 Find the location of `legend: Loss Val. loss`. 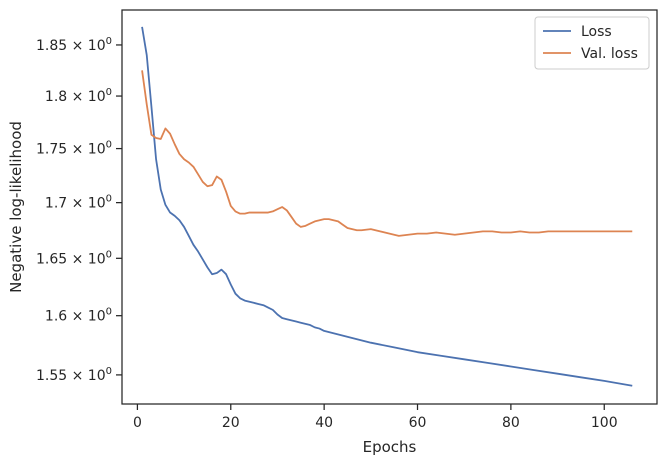

legend: Loss Val. loss is located at coordinates (592, 43).